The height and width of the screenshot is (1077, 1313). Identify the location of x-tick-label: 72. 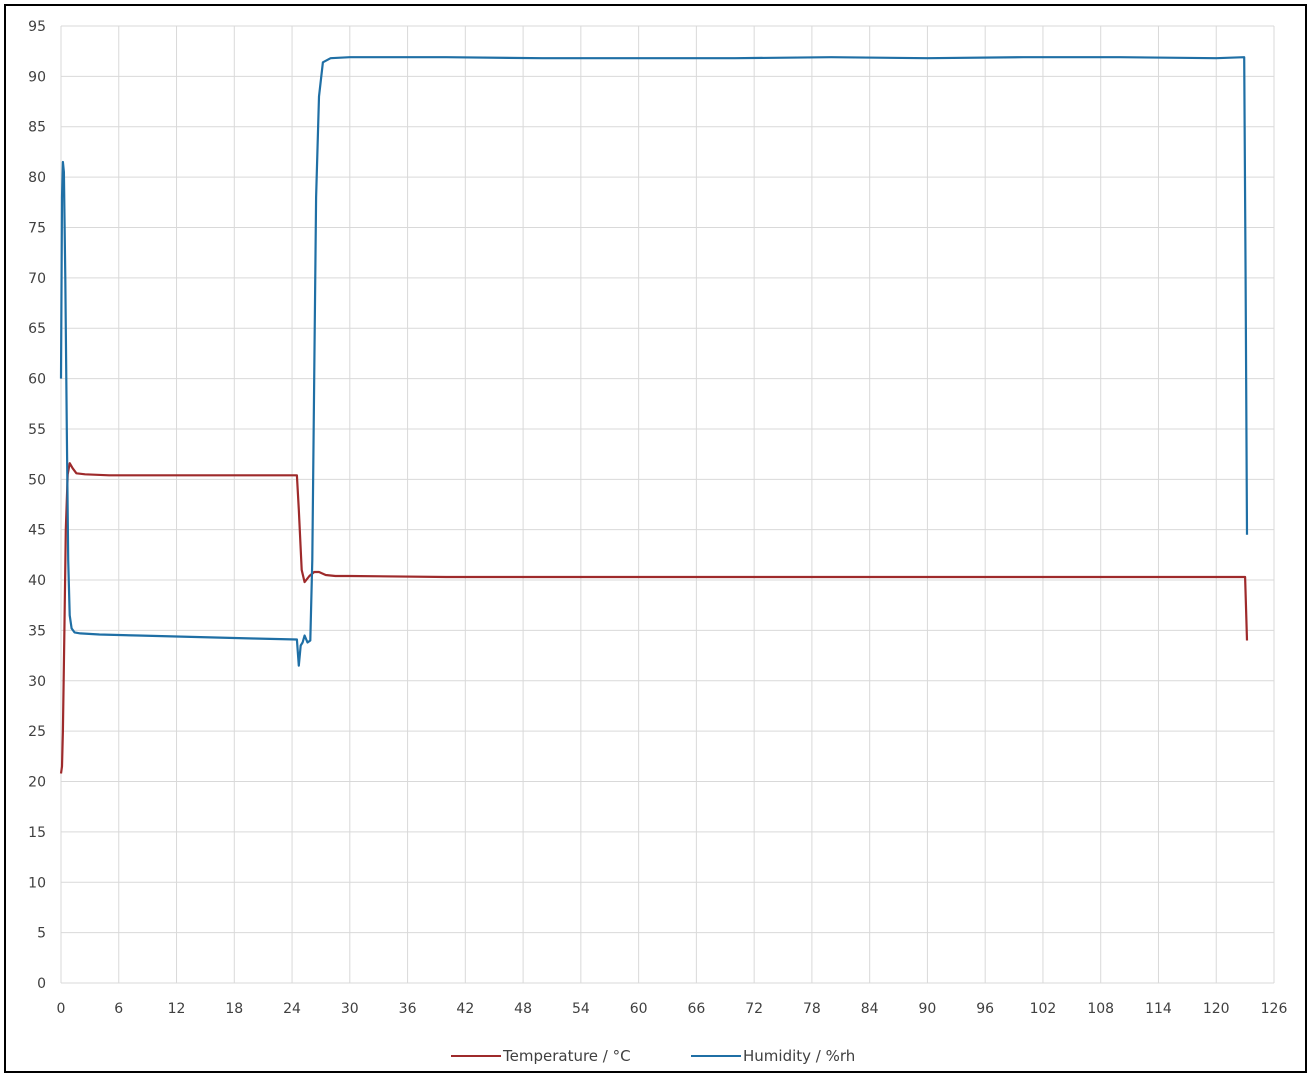
(754, 1009).